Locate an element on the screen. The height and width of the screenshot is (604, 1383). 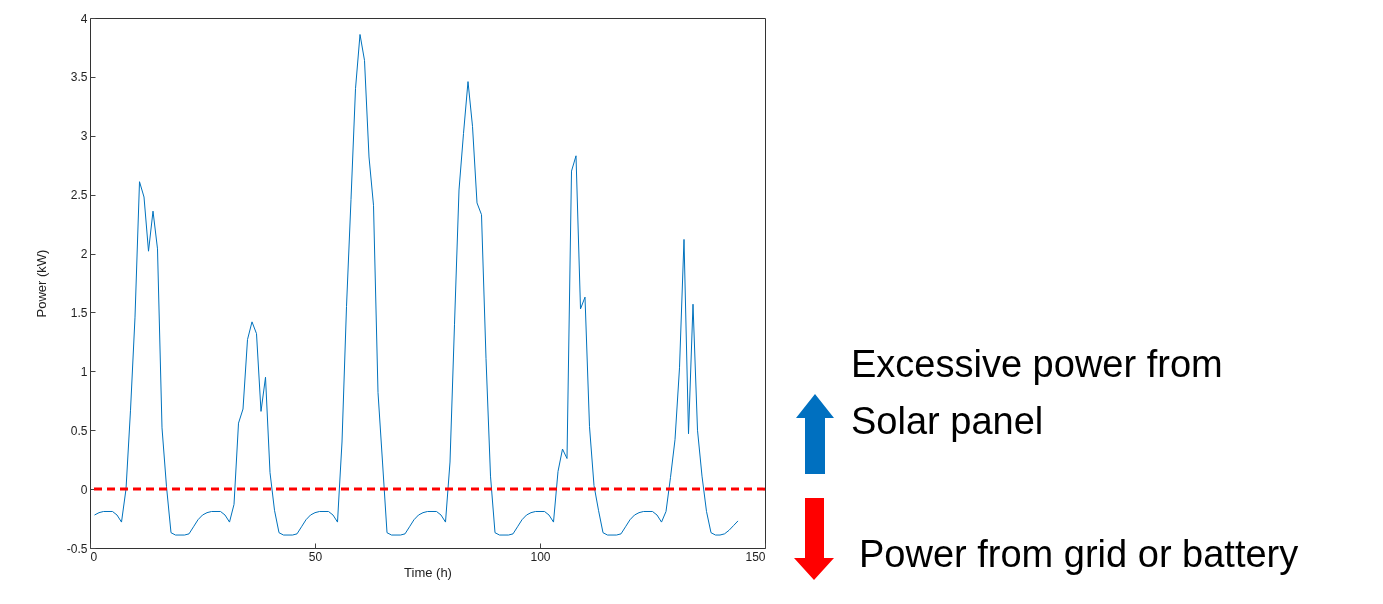
y-tick-label: 1.5 is located at coordinates (79, 312).